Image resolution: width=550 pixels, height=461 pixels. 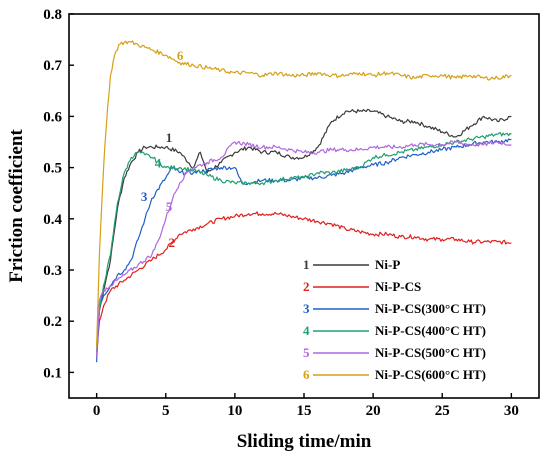 What do you see at coordinates (52, 169) in the screenshot?
I see `y-tick-label: 0.5` at bounding box center [52, 169].